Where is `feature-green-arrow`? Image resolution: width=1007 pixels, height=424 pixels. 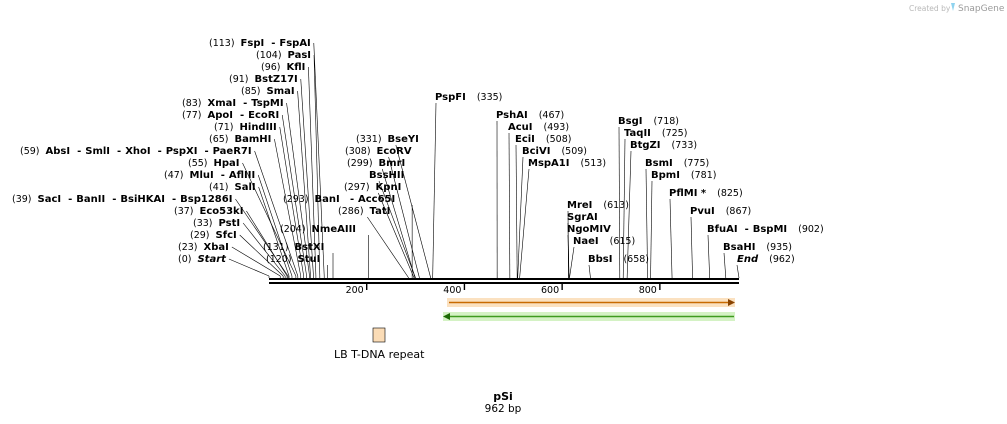 feature-green-arrow is located at coordinates (589, 316).